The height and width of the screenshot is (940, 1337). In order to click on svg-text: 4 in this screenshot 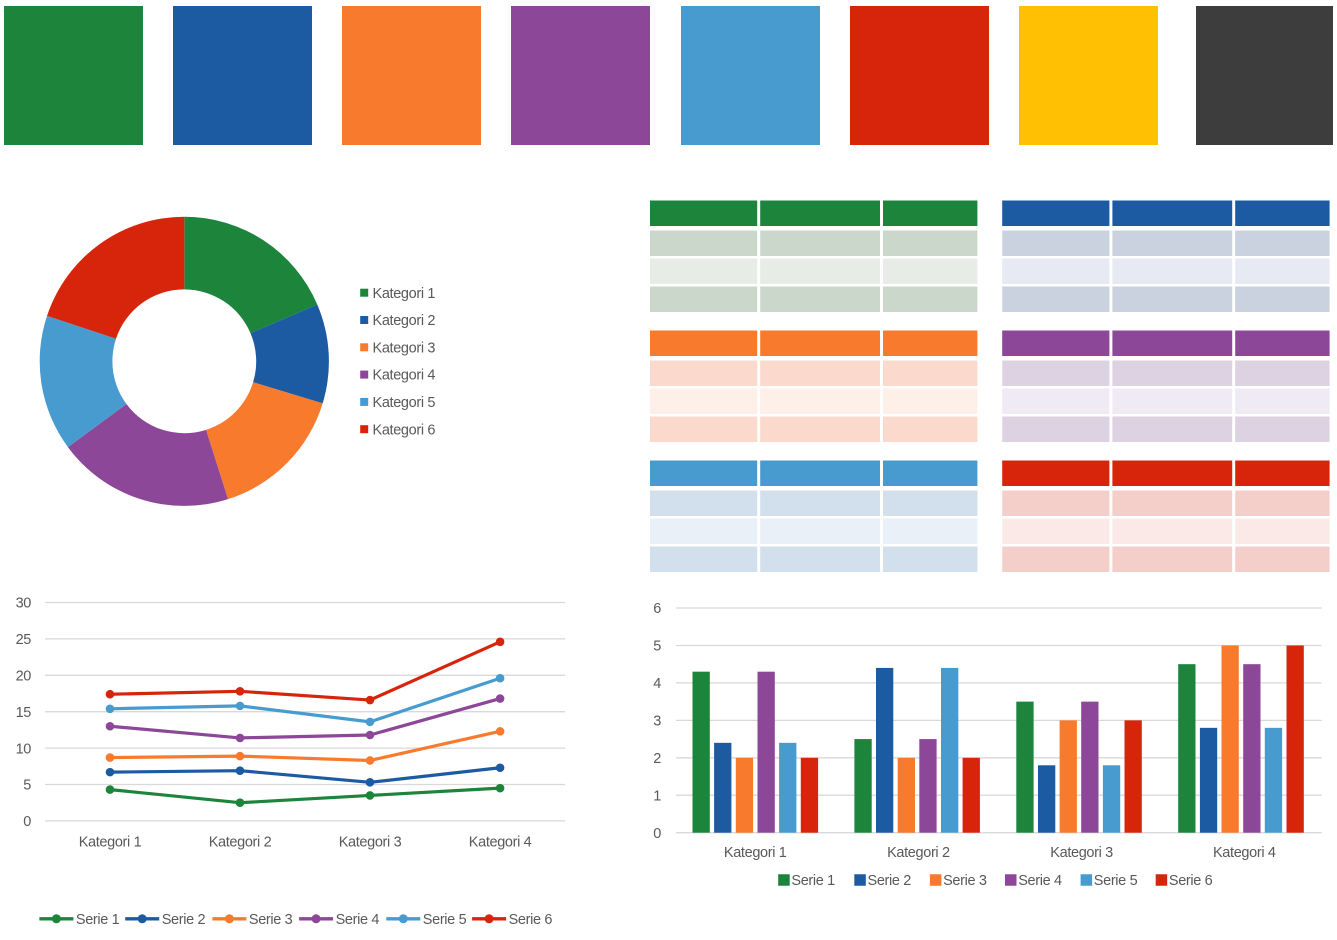, I will do `click(657, 684)`.